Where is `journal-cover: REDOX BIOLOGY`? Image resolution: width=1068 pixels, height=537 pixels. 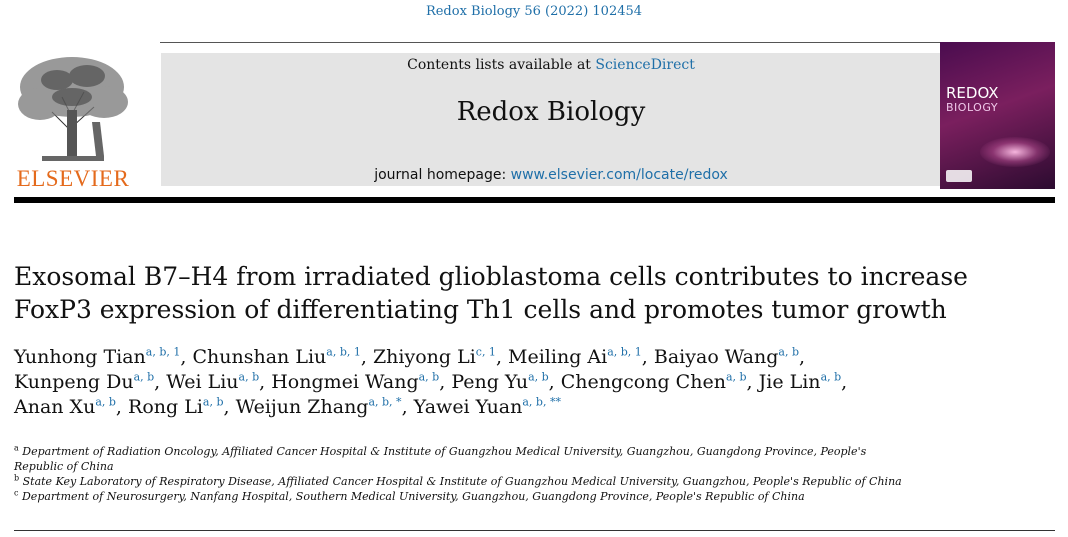
journal-cover: REDOX BIOLOGY is located at coordinates (997, 115).